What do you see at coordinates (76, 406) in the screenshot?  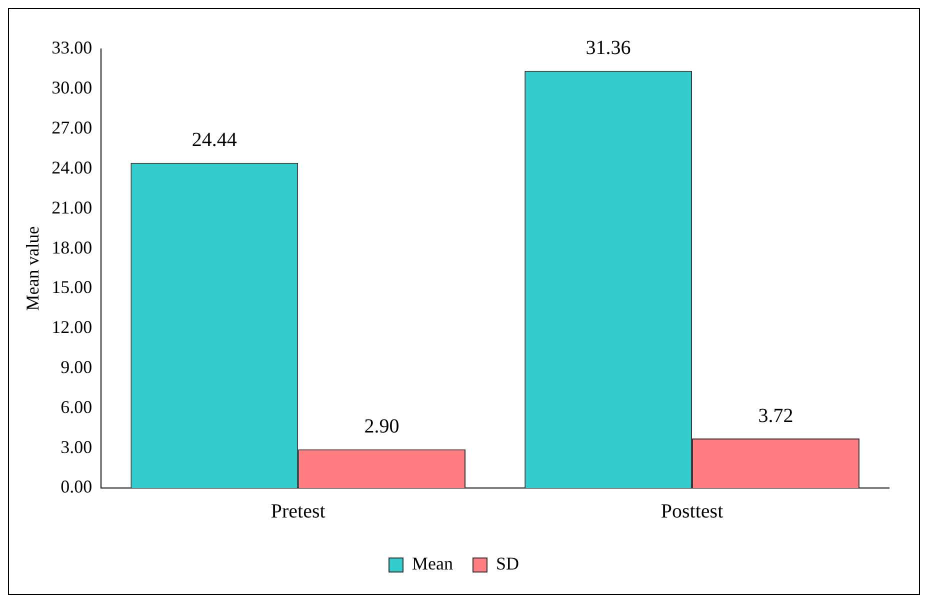 I see `y-tick-label: 6.00` at bounding box center [76, 406].